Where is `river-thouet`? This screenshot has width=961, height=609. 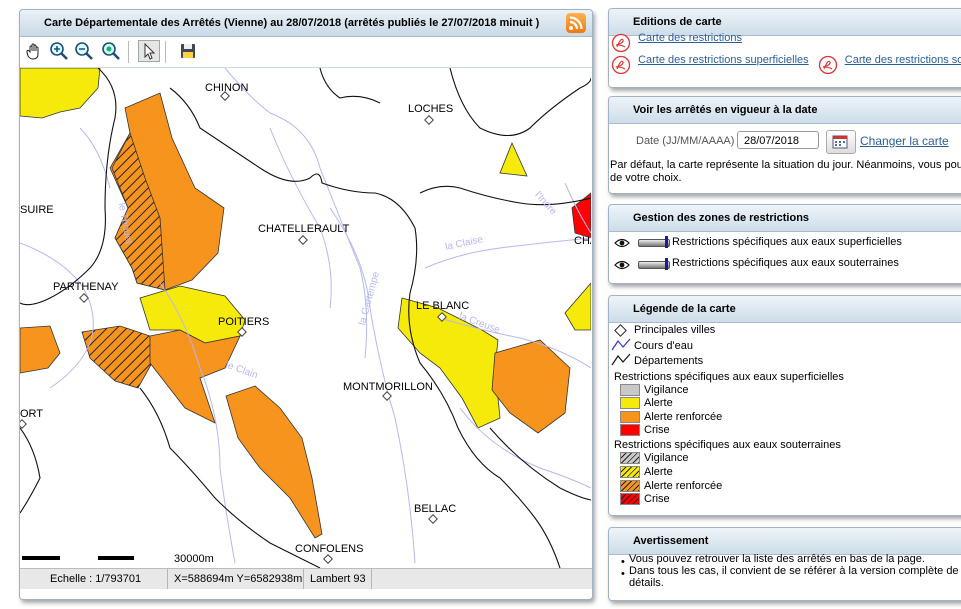
river-thouet is located at coordinates (57, 315).